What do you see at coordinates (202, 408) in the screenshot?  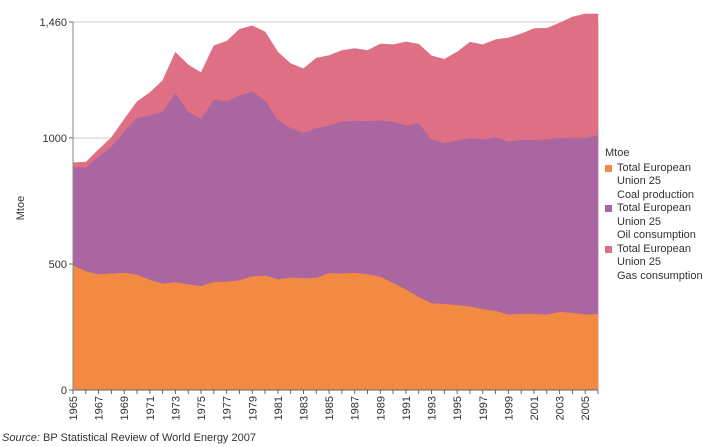 I see `x-tick-label: 1975` at bounding box center [202, 408].